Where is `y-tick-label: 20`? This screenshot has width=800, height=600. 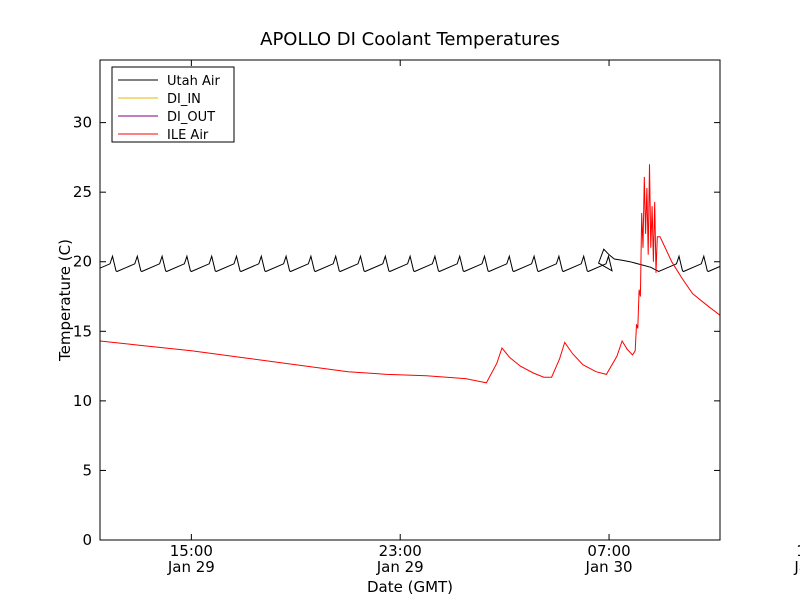 y-tick-label: 20 is located at coordinates (82, 262).